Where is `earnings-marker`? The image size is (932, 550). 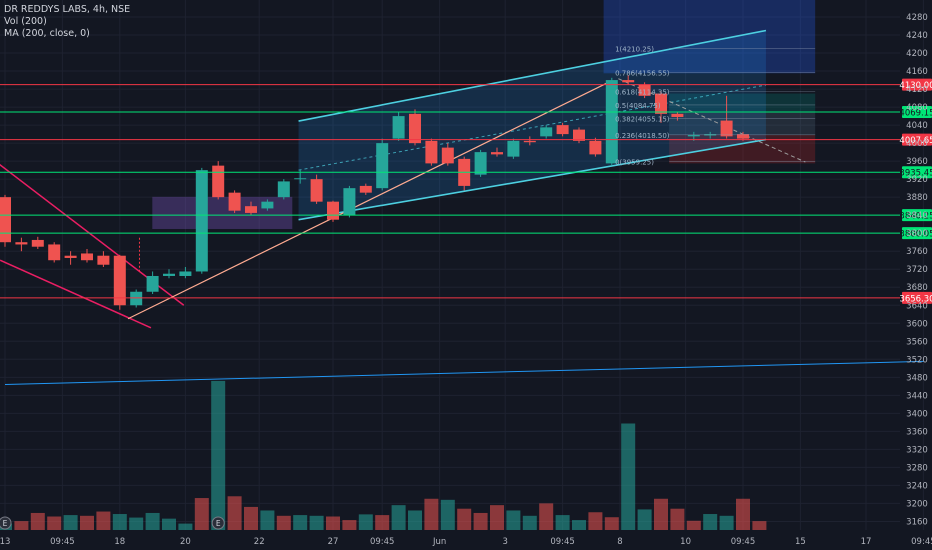 earnings-marker is located at coordinates (218, 523).